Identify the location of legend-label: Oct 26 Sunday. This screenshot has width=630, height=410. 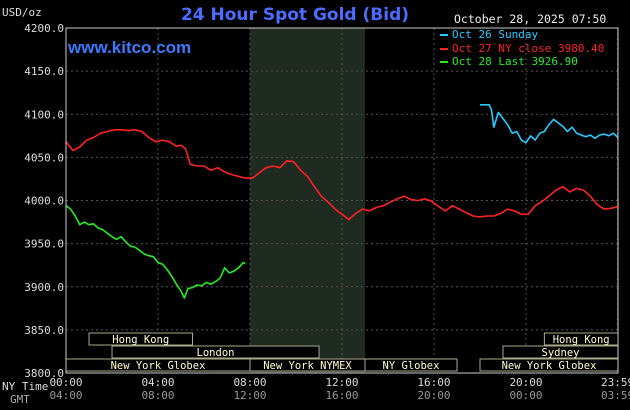
(495, 34).